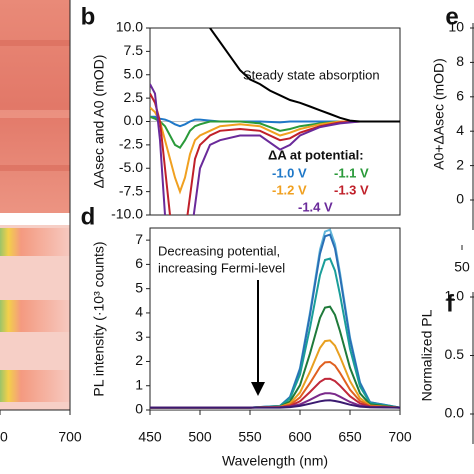 The image size is (474, 474). I want to click on panel-label: f, so click(450, 303).